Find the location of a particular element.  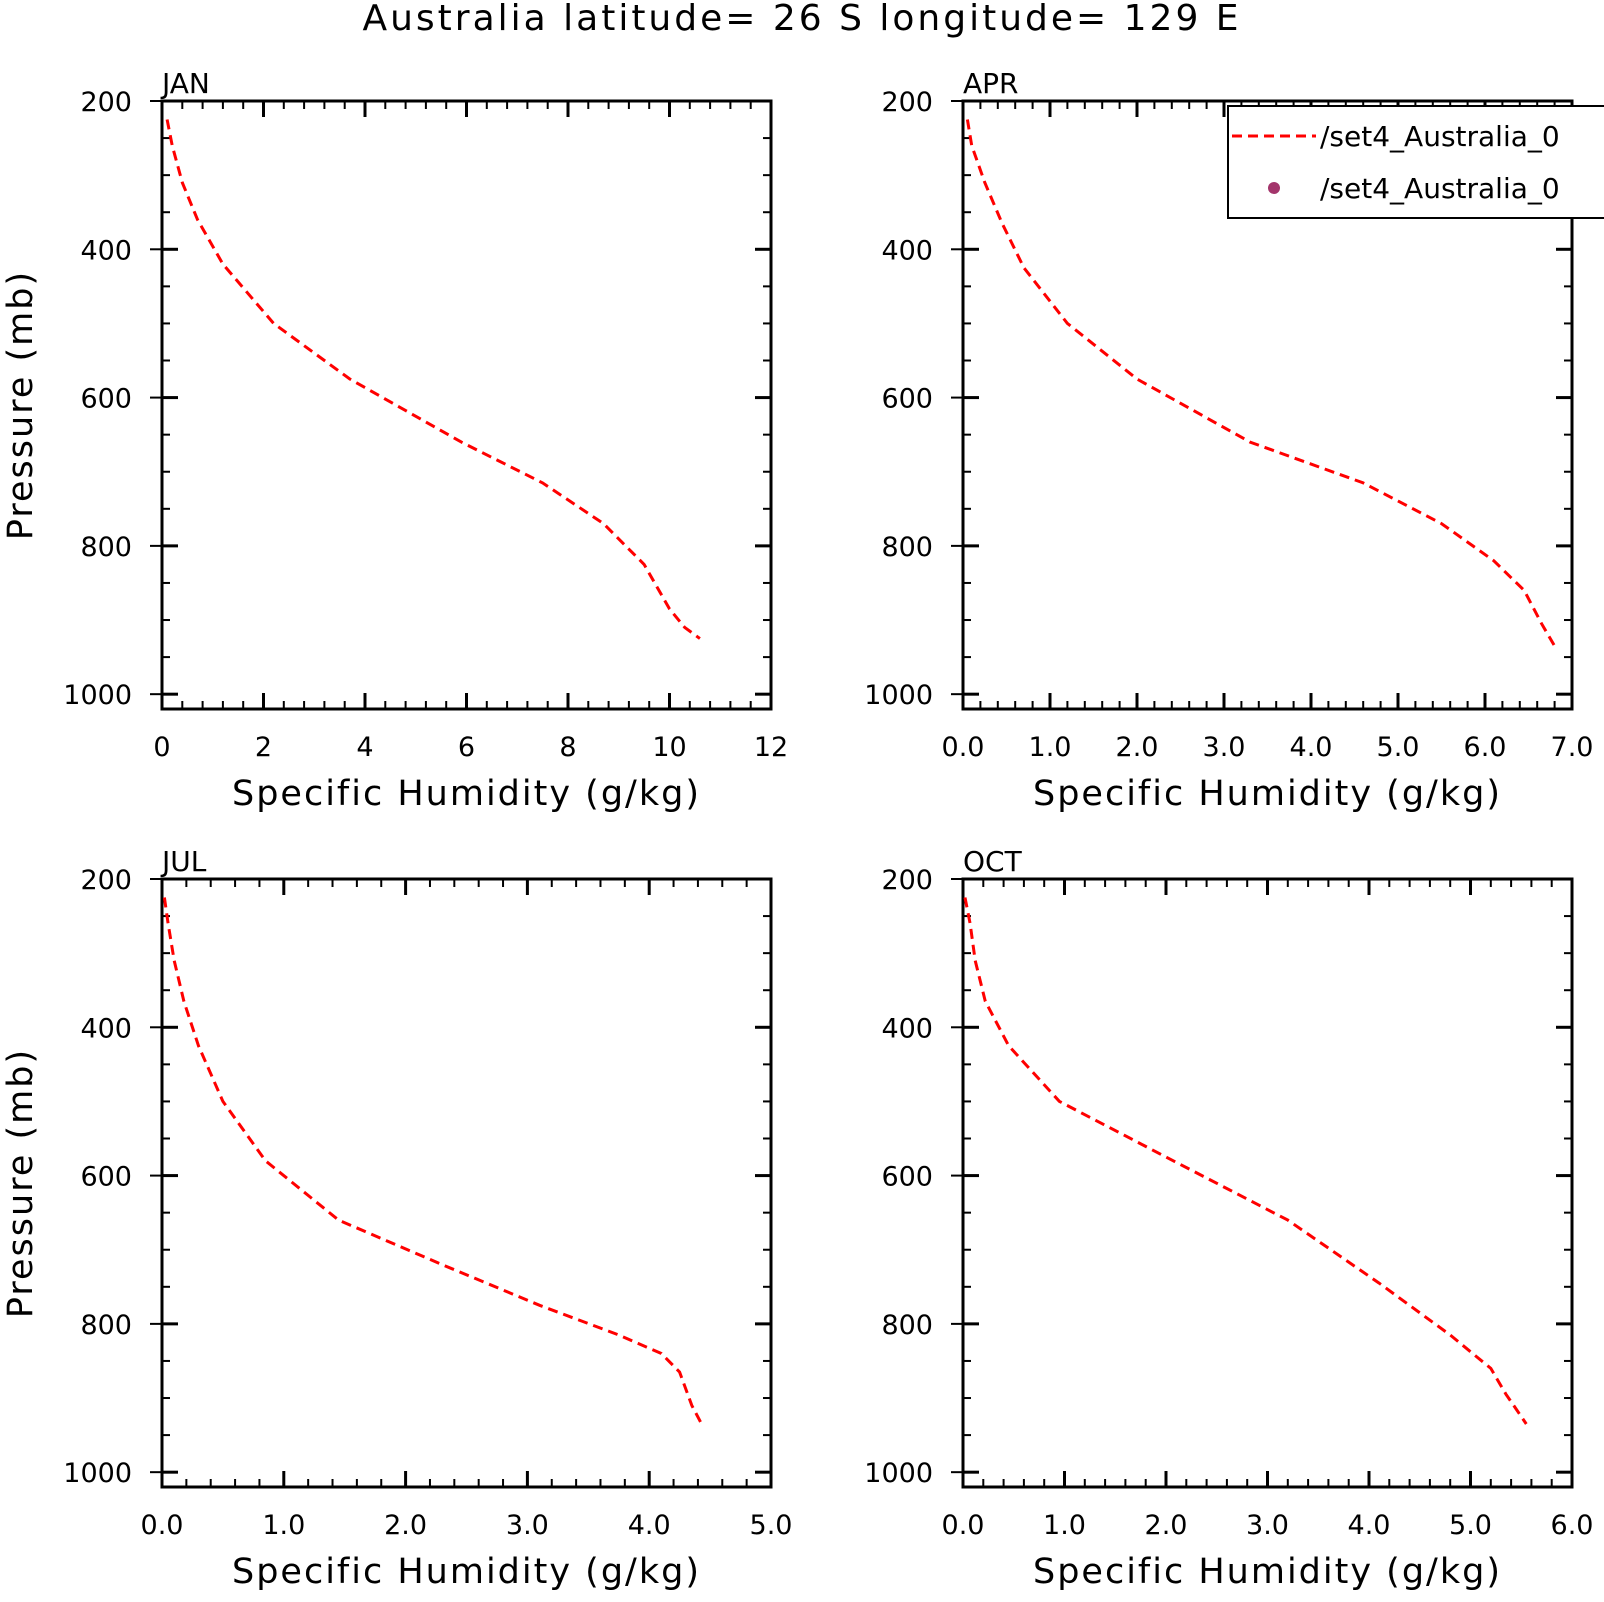

legend: /set4_Australia_0/set4_Australia_0 is located at coordinates (1415, 162).